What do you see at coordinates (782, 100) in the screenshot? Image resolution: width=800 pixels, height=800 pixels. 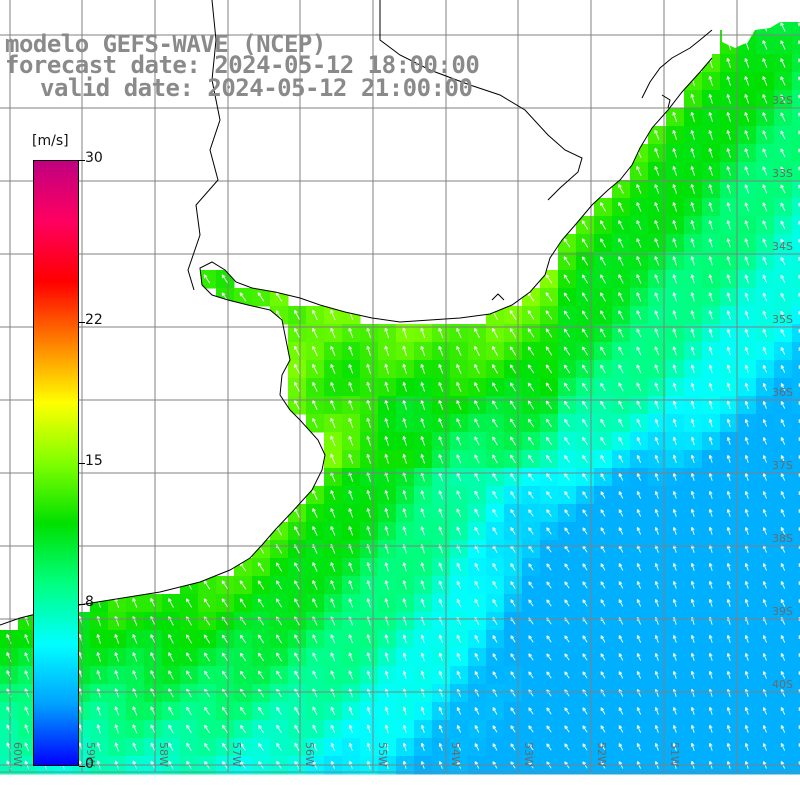 I see `latitude-label: 32S` at bounding box center [782, 100].